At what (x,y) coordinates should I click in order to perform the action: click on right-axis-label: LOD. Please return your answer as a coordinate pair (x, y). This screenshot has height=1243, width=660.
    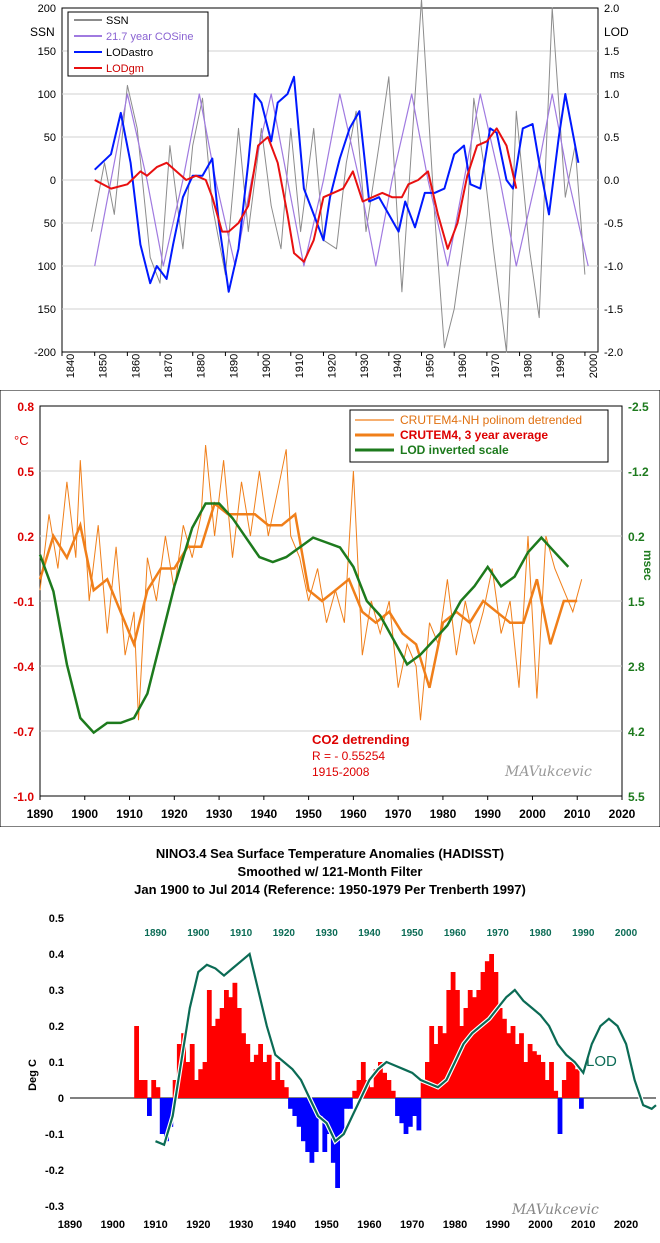
    Looking at the image, I should click on (616, 32).